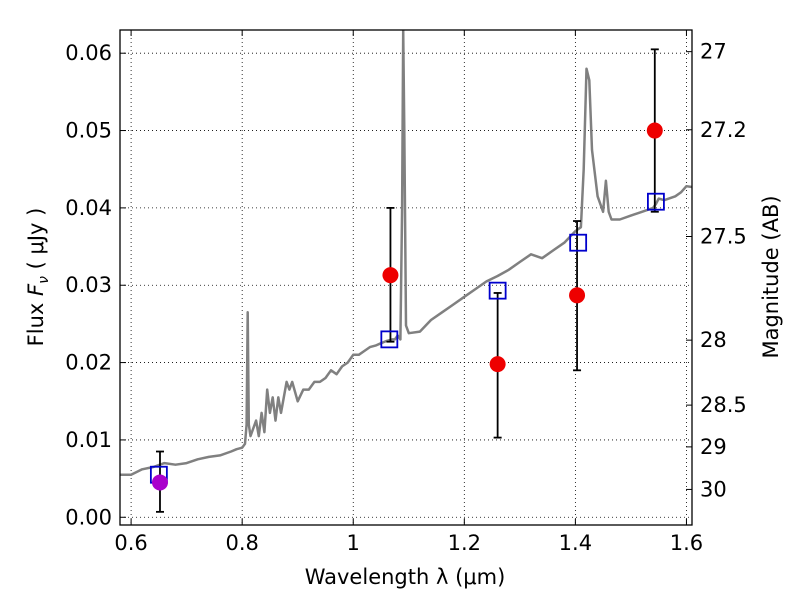 This screenshot has height=600, width=800. I want to click on y2-tick-label: 27.2, so click(723, 130).